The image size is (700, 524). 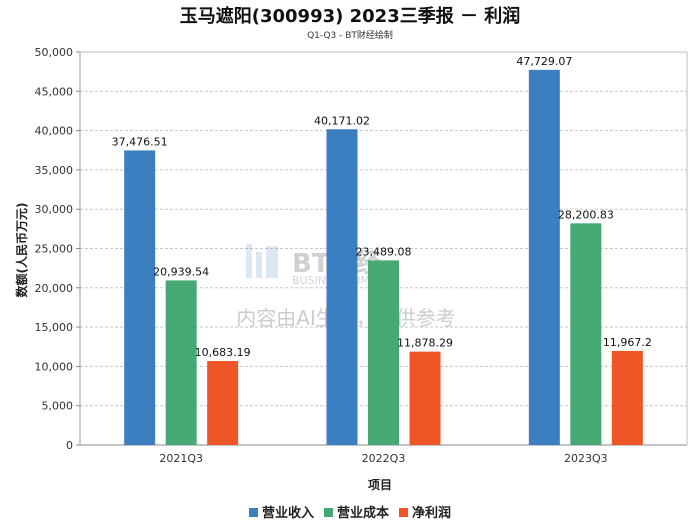 What do you see at coordinates (54, 327) in the screenshot?
I see `y-tick-label: 15,000` at bounding box center [54, 327].